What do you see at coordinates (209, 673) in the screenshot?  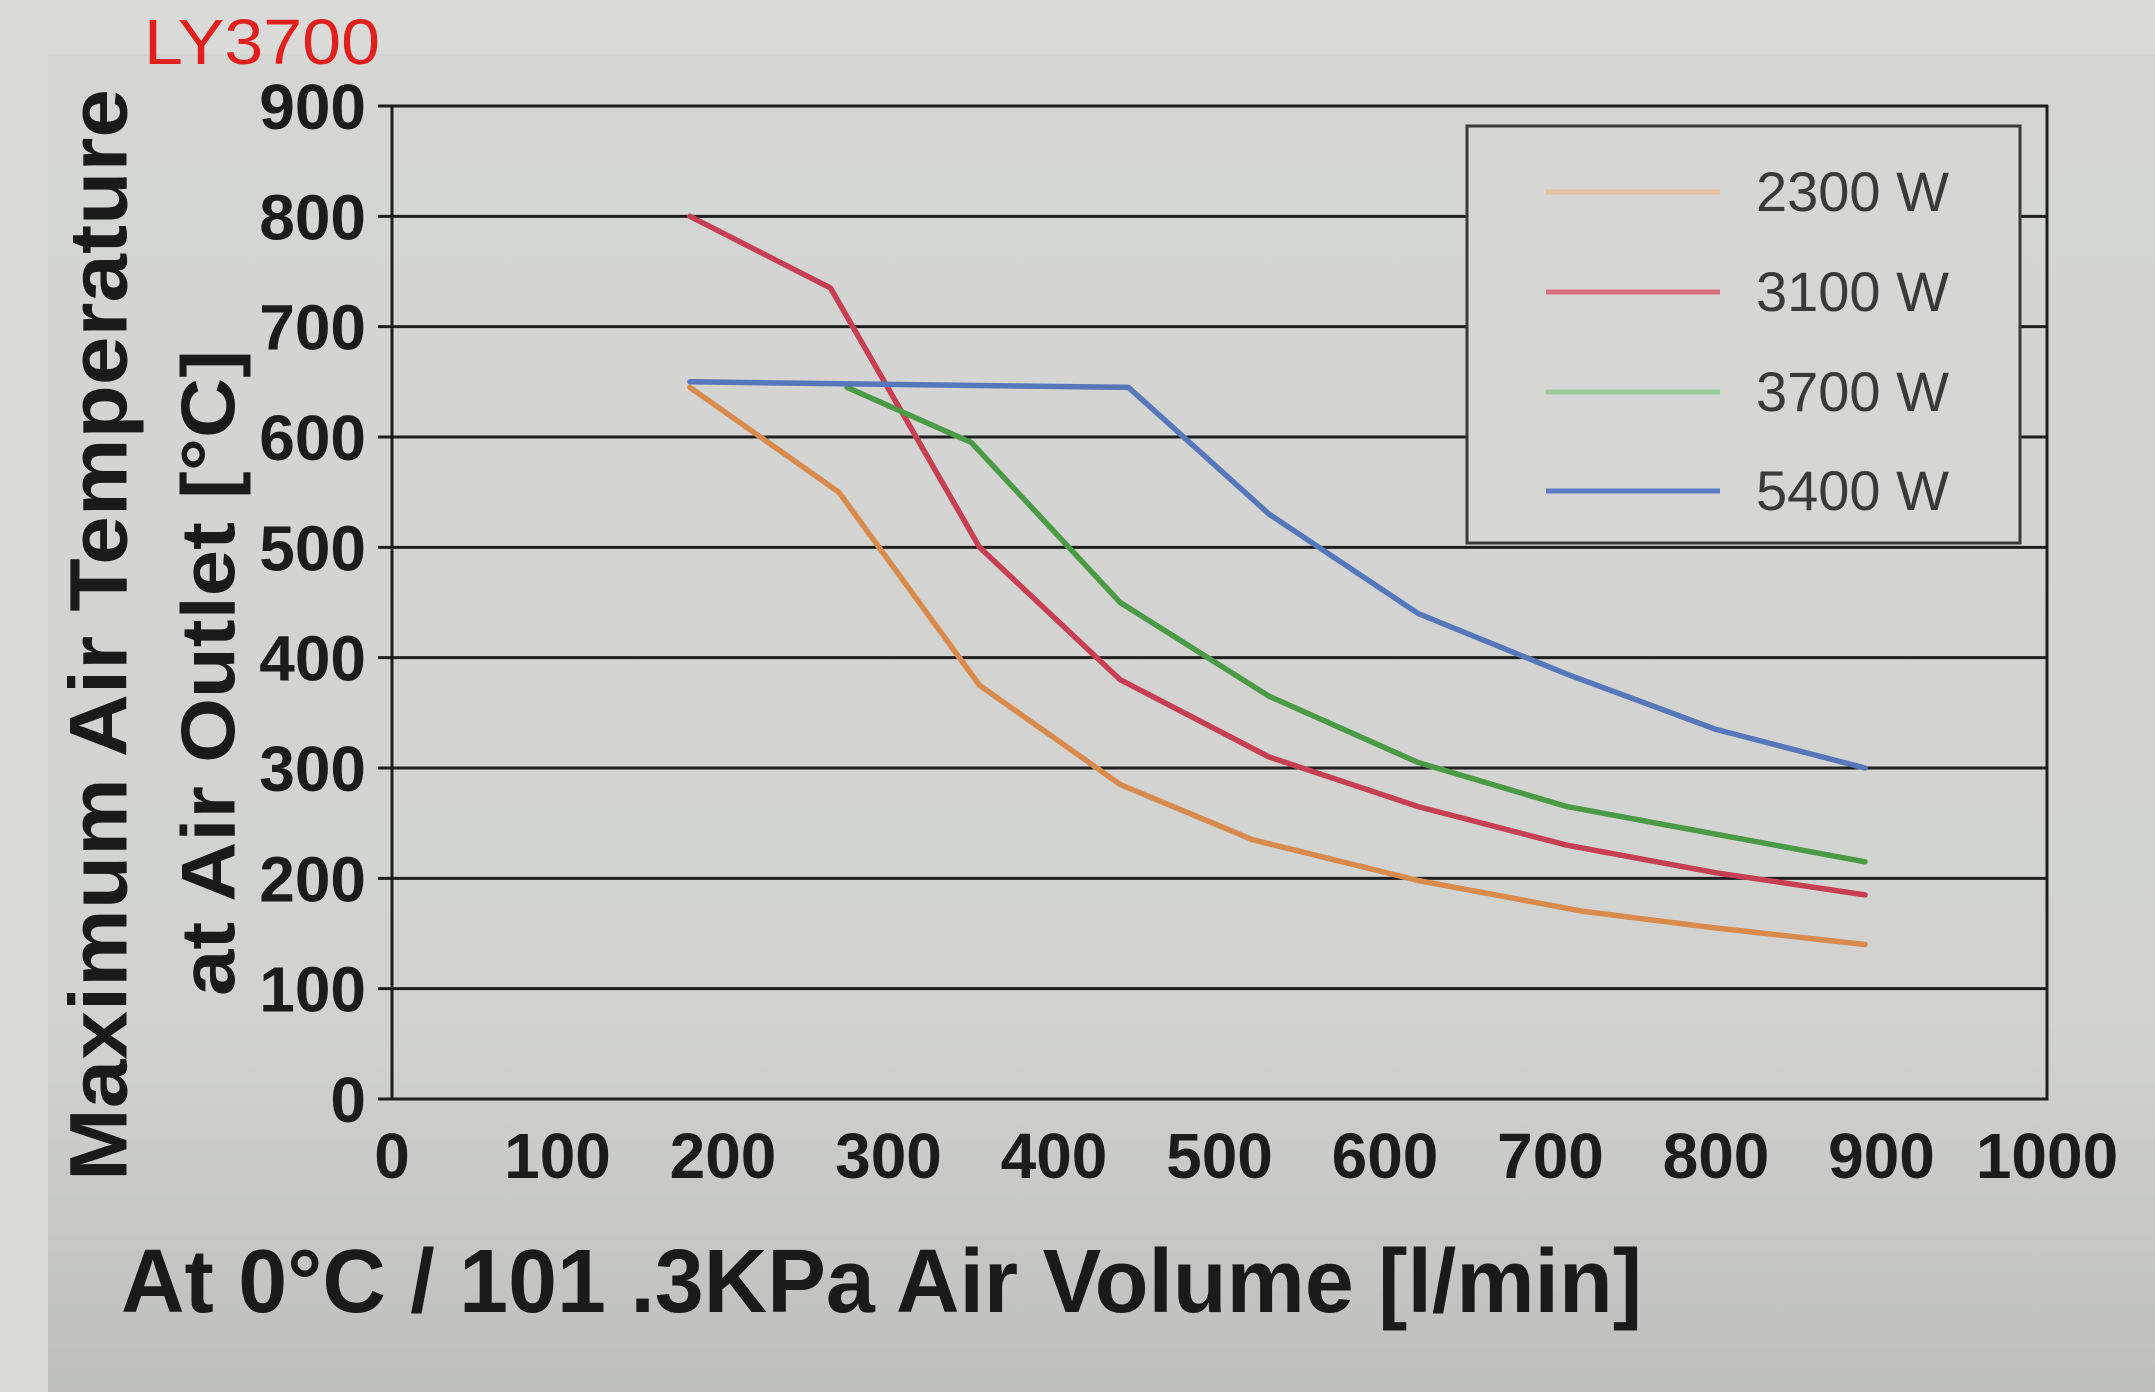 I see `y-axis-label-line-2: at Air Outlet [°C]` at bounding box center [209, 673].